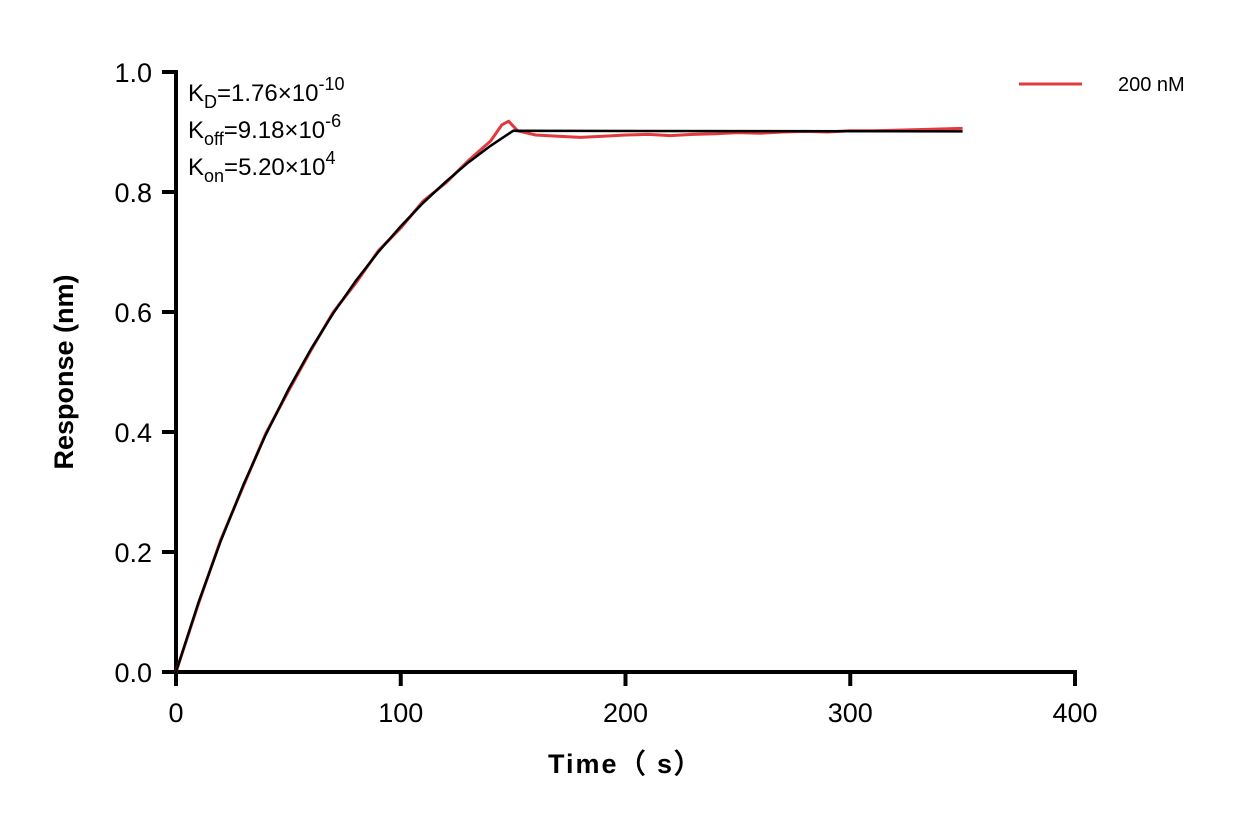  What do you see at coordinates (264, 130) in the screenshot?
I see `kinetics-annotation: Koff=9.18×10-6` at bounding box center [264, 130].